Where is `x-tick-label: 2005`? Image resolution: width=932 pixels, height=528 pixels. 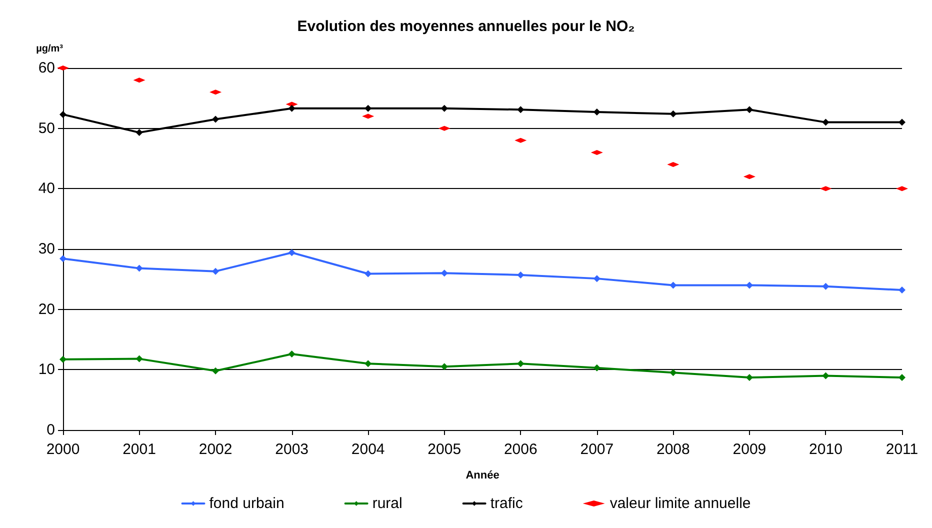
x-tick-label: 2005 is located at coordinates (445, 449).